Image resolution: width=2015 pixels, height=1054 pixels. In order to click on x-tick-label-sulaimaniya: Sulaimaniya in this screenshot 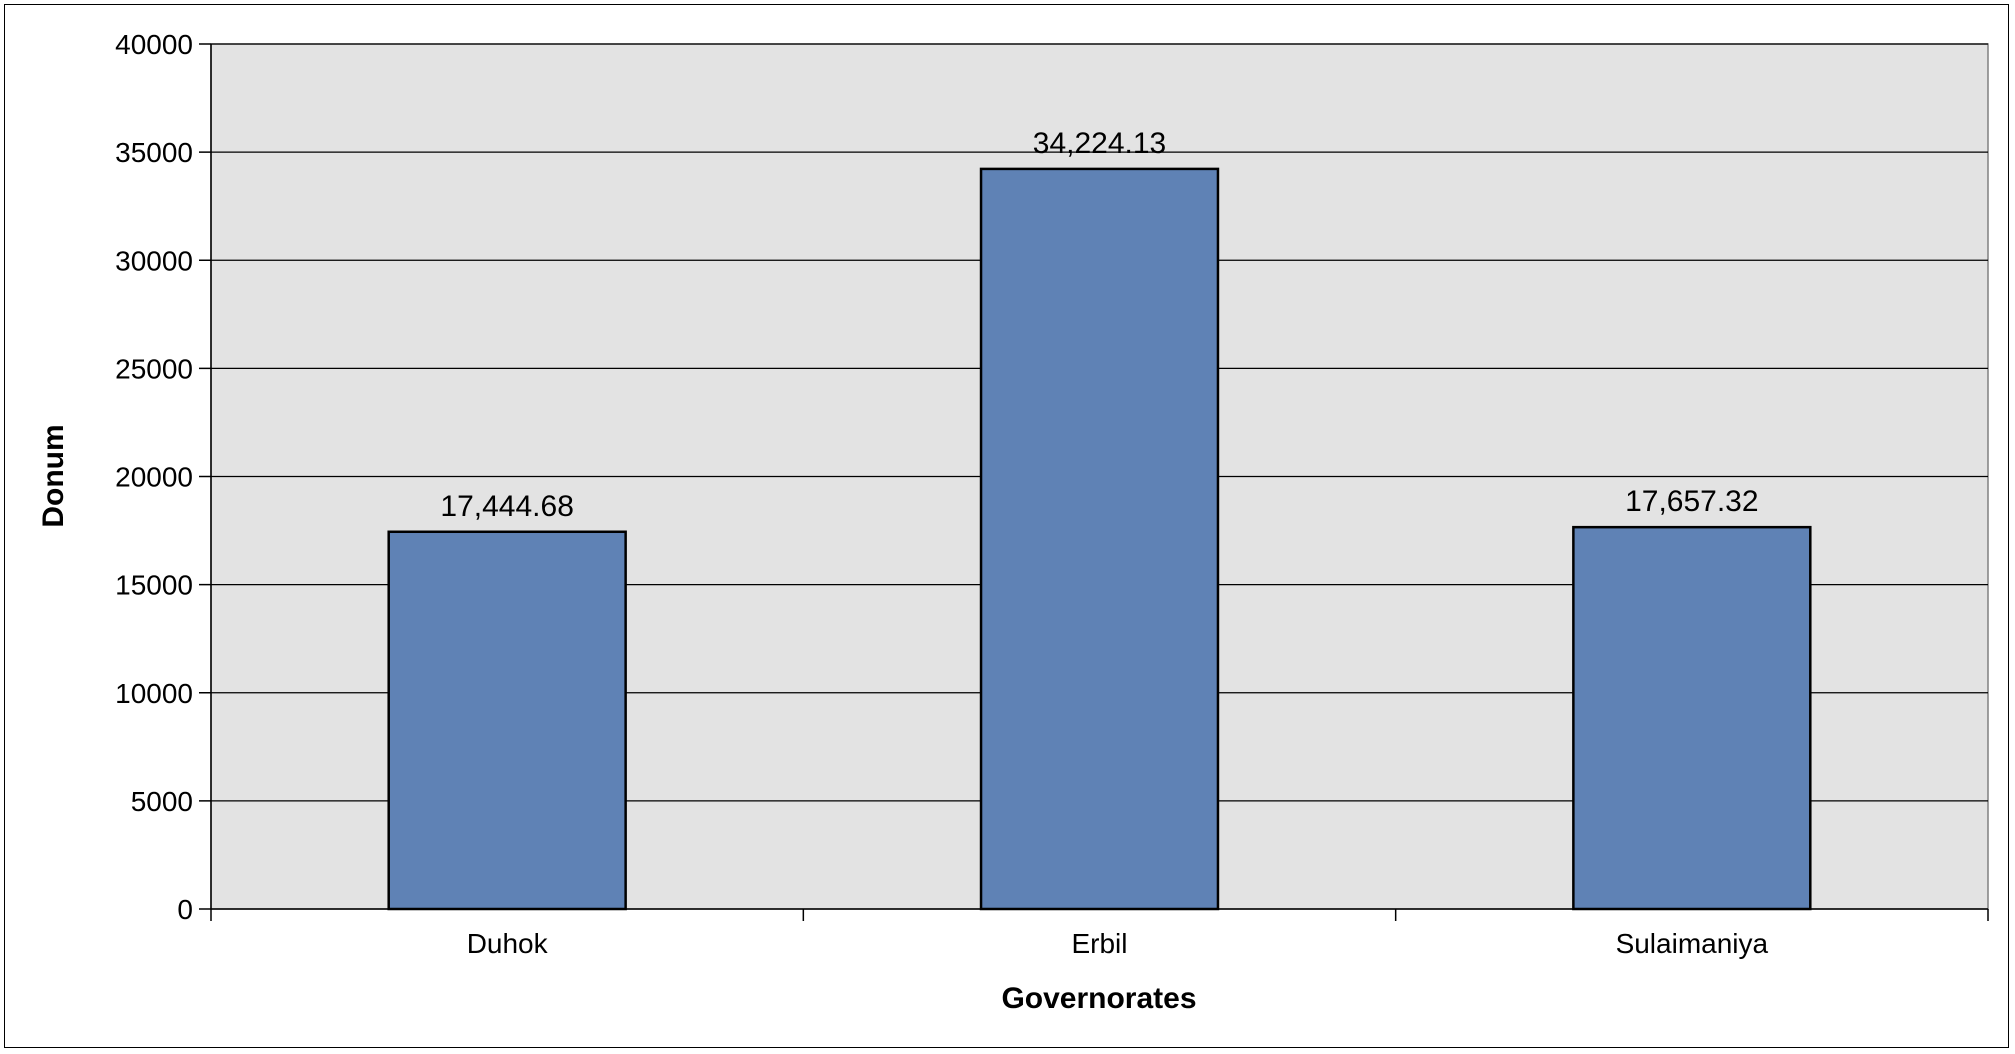, I will do `click(1692, 943)`.